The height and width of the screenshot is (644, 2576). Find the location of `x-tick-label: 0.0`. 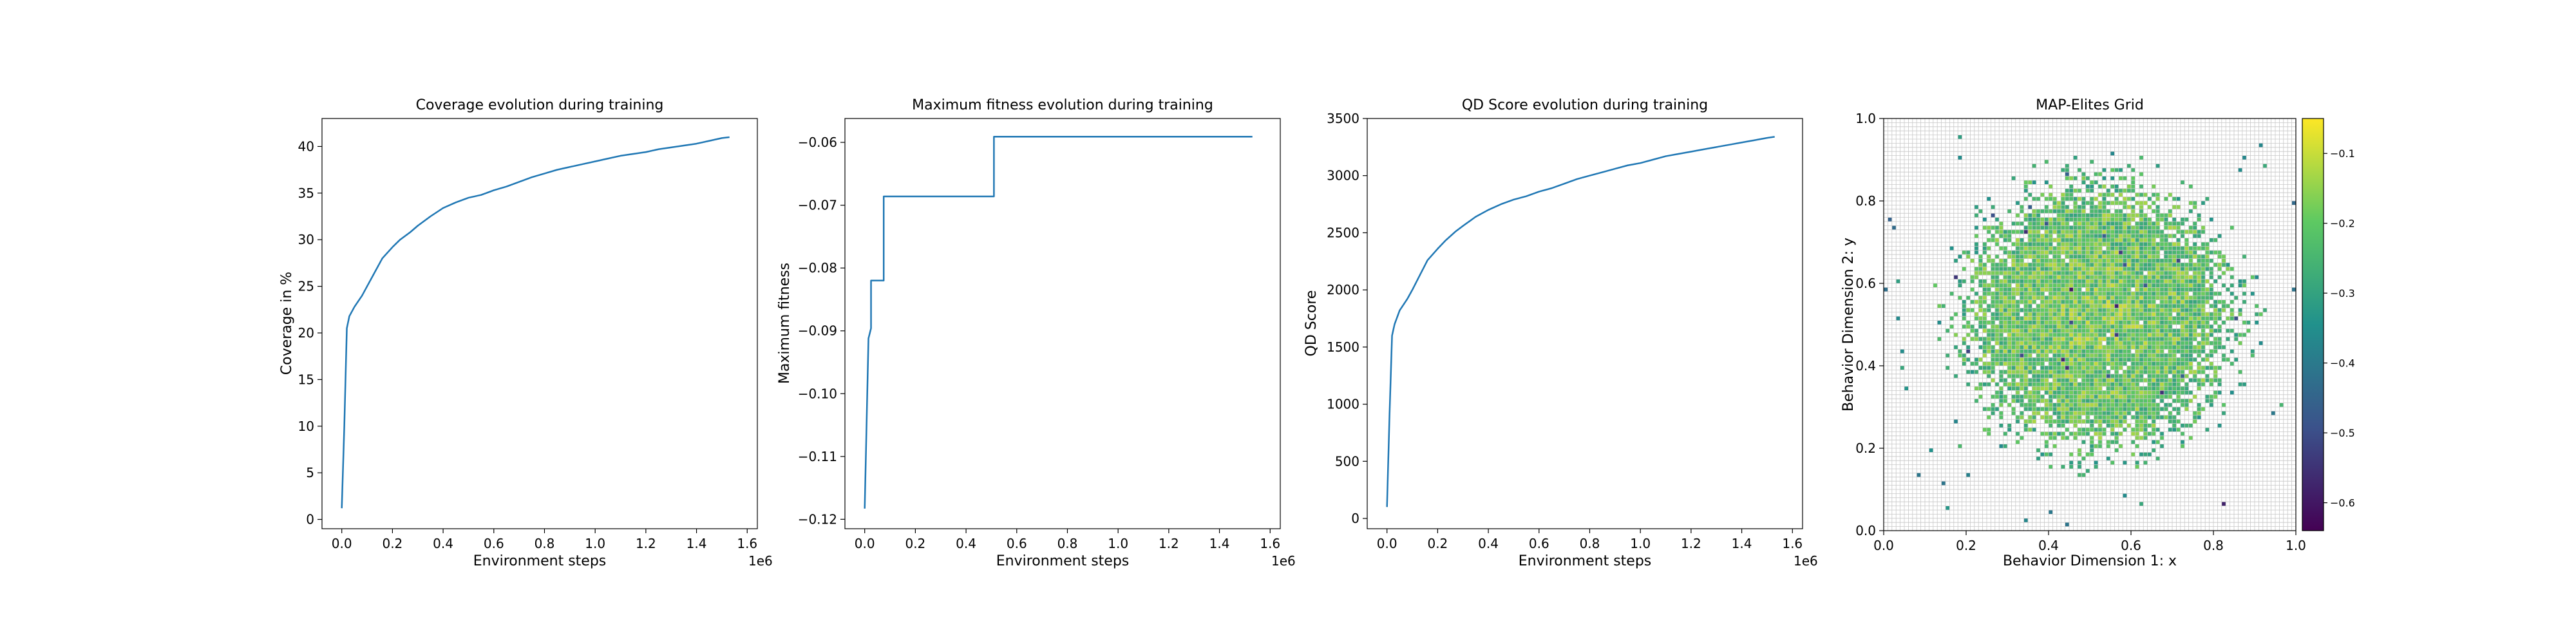

x-tick-label: 0.0 is located at coordinates (865, 543).